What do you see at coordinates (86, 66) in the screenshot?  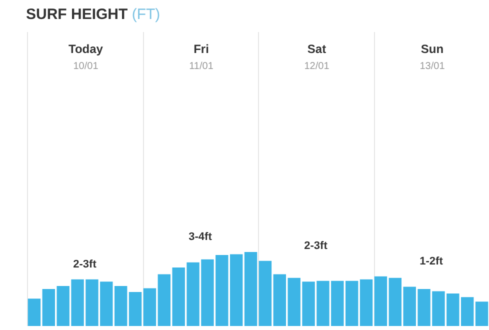 I see `text: 10/01` at bounding box center [86, 66].